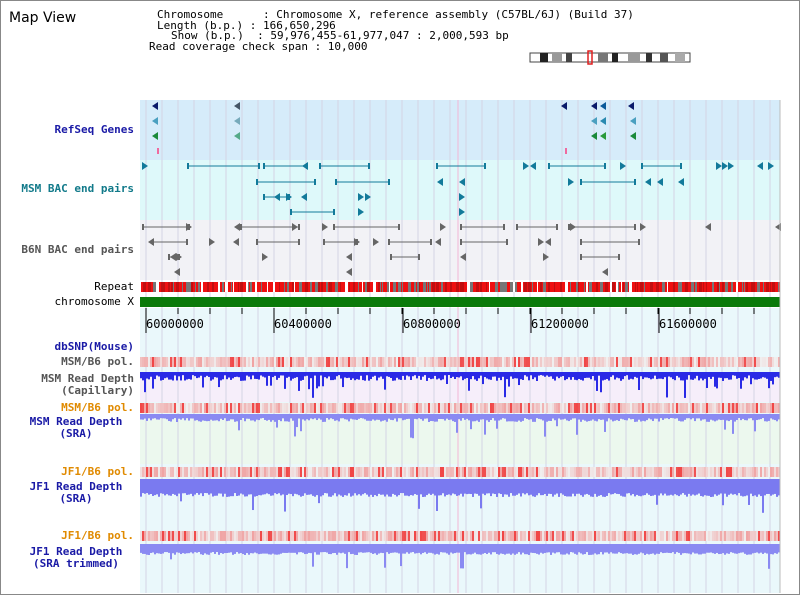 The width and height of the screenshot is (800, 595). I want to click on track-label-refseq: RefSeq Genes, so click(94, 129).